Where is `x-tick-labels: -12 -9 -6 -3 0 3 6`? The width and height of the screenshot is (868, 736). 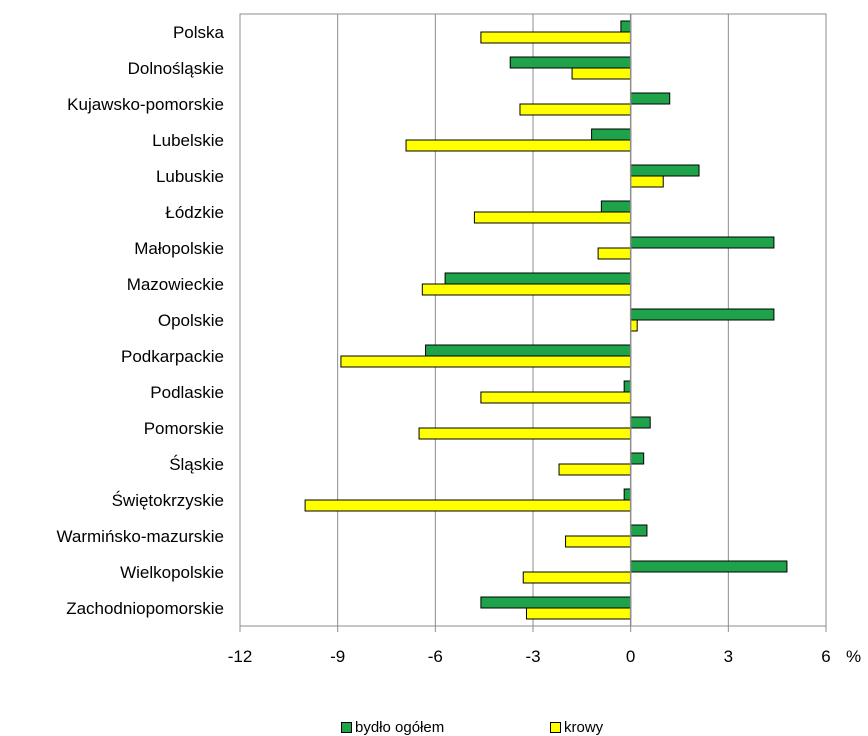
x-tick-labels: -12 -9 -6 -3 0 3 6 is located at coordinates (529, 656).